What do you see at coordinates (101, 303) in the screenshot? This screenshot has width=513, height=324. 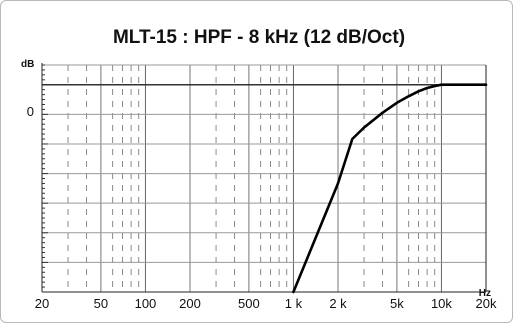 I see `x-tick-label: 50` at bounding box center [101, 303].